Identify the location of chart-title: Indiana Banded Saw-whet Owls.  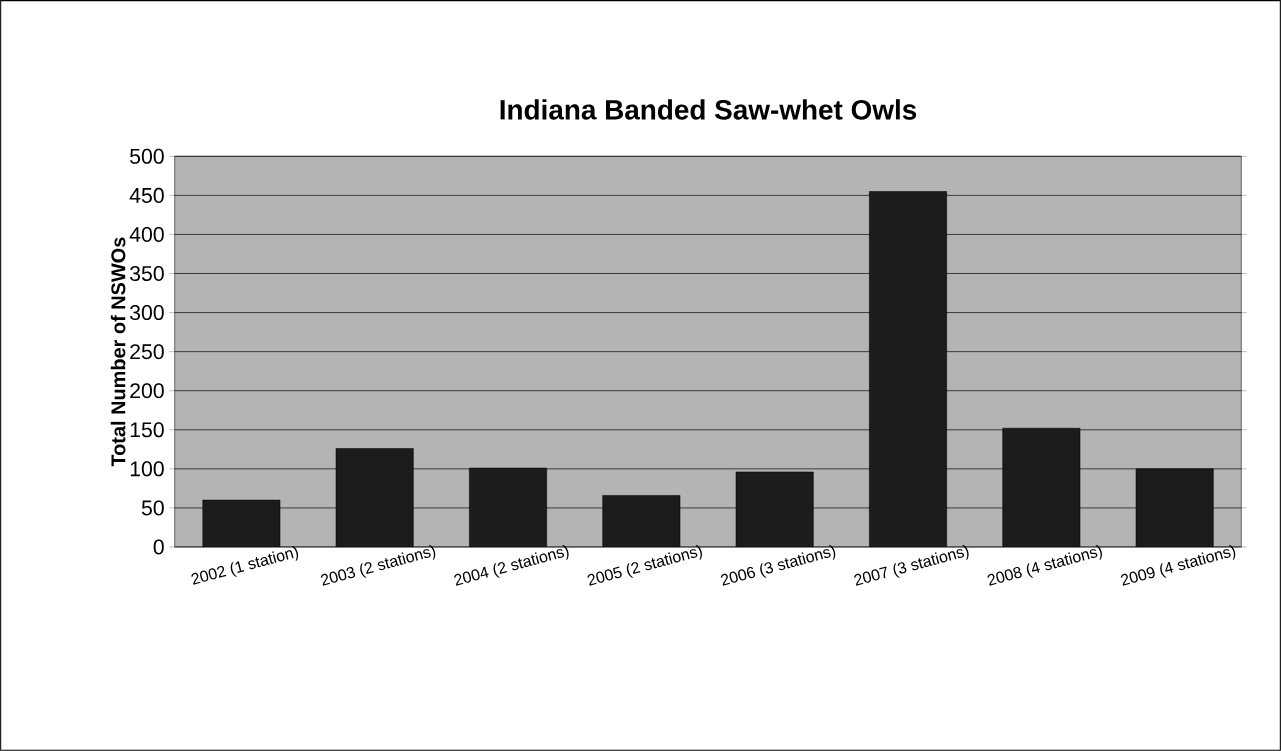
(708, 109).